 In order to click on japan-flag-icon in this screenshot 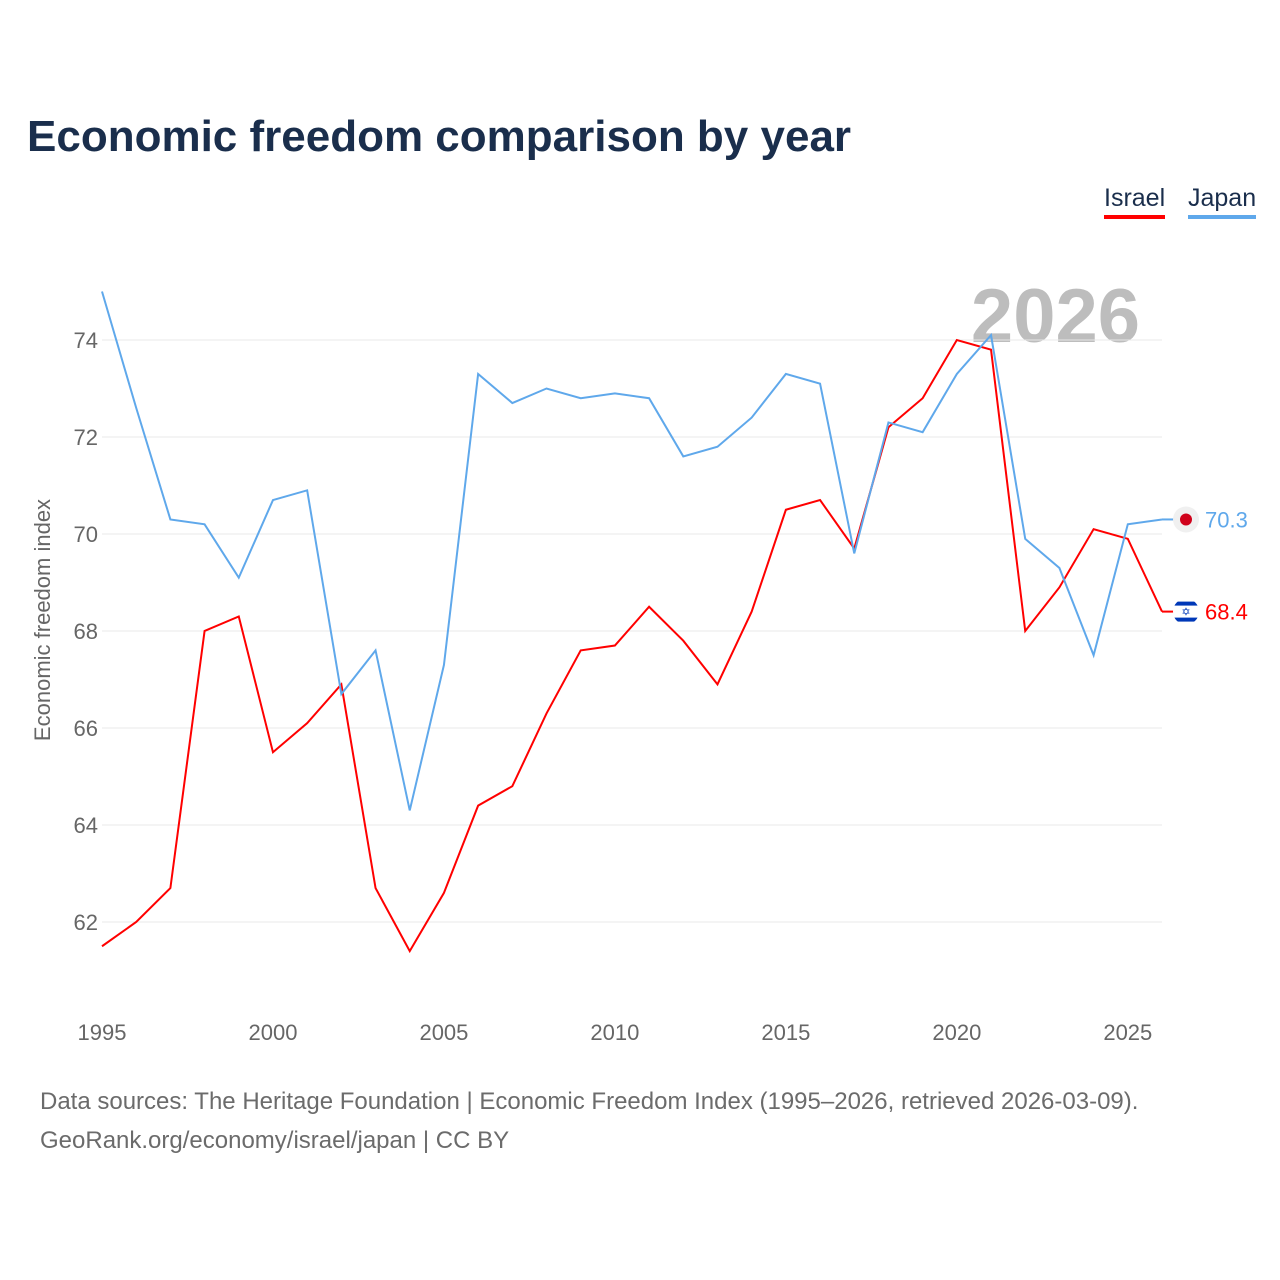, I will do `click(1186, 519)`.